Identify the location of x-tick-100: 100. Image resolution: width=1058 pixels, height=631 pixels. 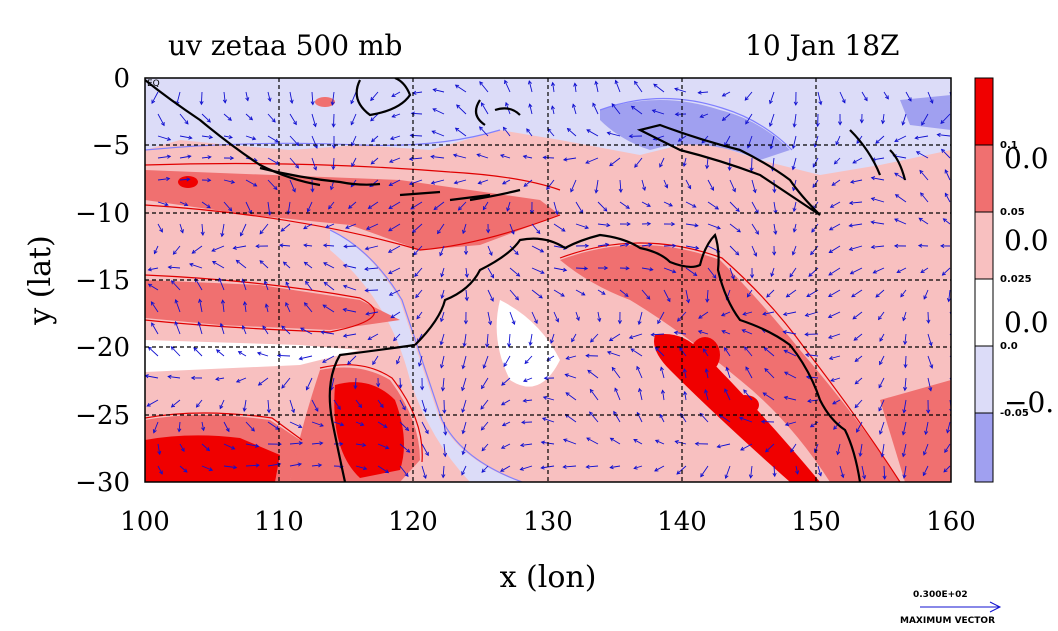
(145, 522).